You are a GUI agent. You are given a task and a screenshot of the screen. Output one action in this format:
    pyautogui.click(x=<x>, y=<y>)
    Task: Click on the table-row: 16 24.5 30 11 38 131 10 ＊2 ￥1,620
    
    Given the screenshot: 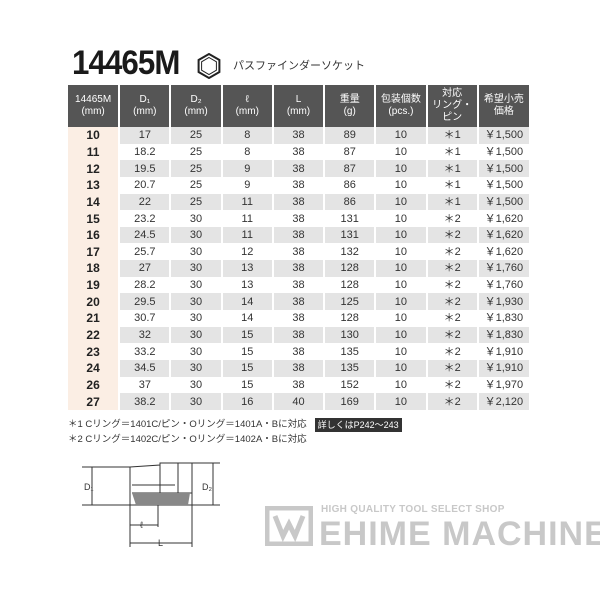 What is the action you would take?
    pyautogui.click(x=298, y=235)
    